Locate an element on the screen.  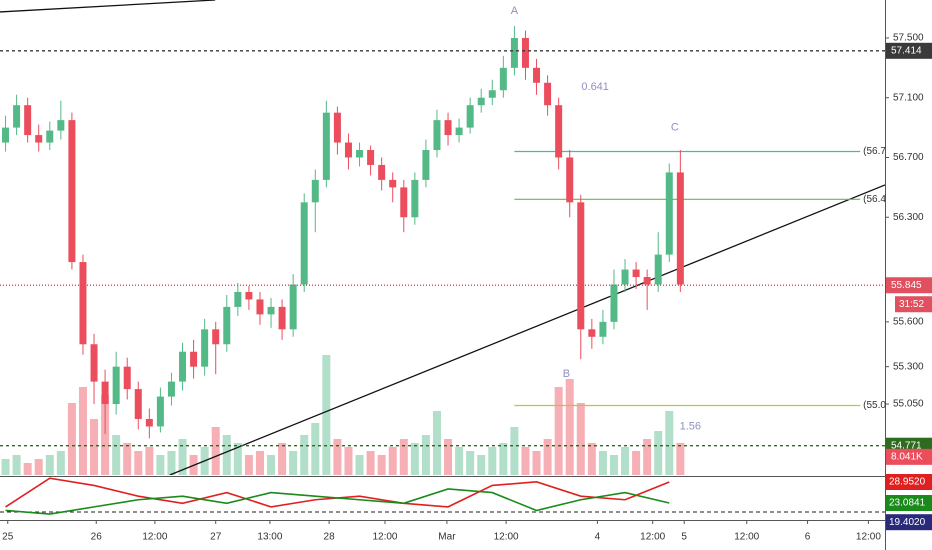
fib-label: (56.7 is located at coordinates (874, 151).